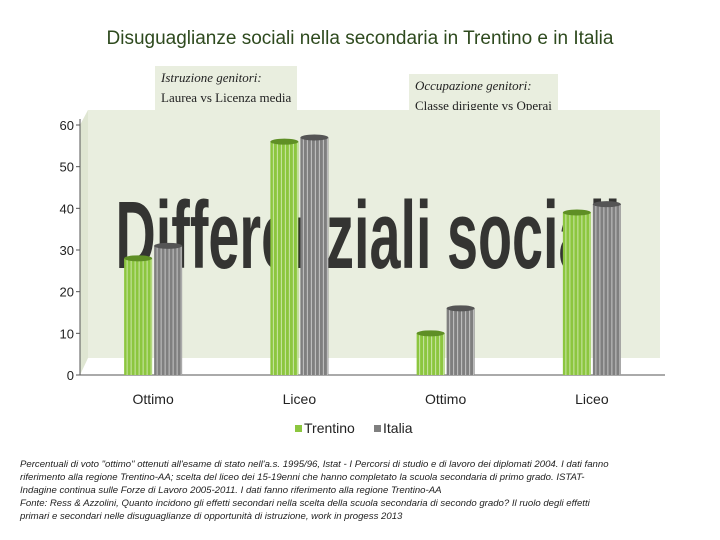  I want to click on legend-label: Trentino, so click(329, 428).